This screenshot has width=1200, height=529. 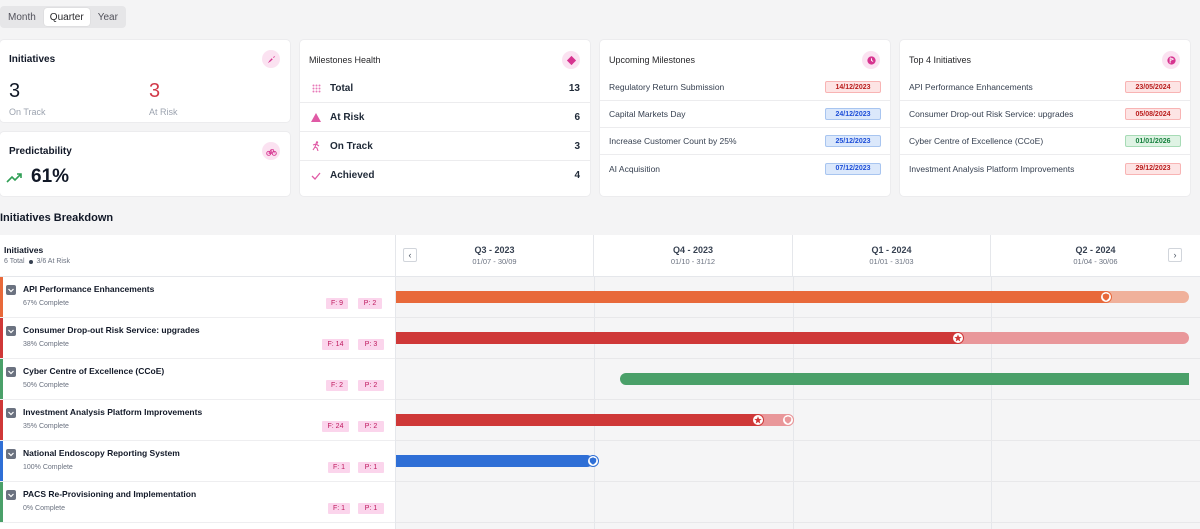 What do you see at coordinates (24, 250) in the screenshot?
I see `initiatives-header-label: Initiatives` at bounding box center [24, 250].